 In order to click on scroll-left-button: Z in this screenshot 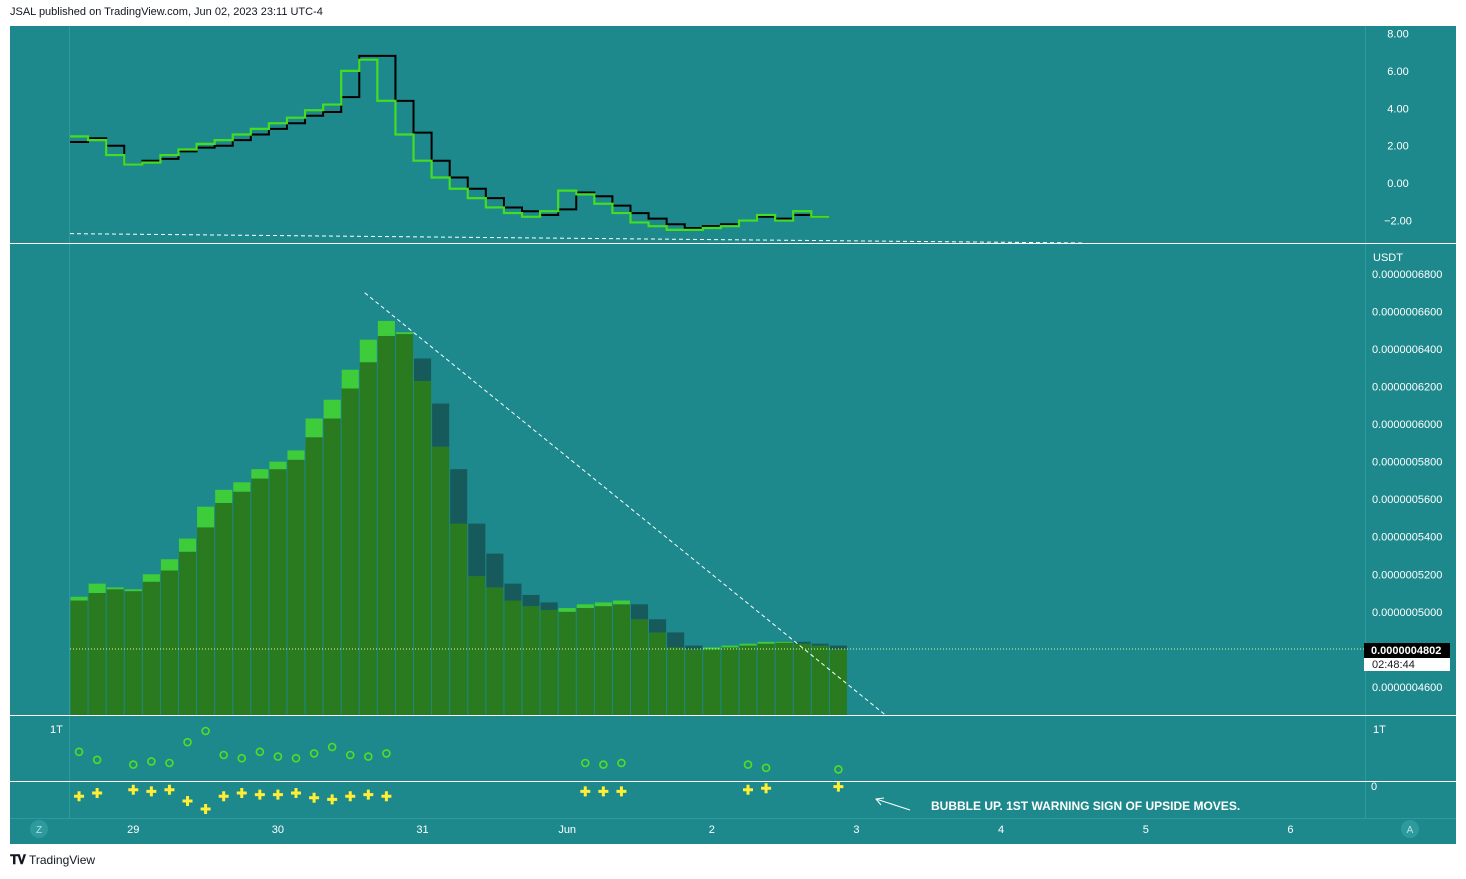, I will do `click(39, 829)`.